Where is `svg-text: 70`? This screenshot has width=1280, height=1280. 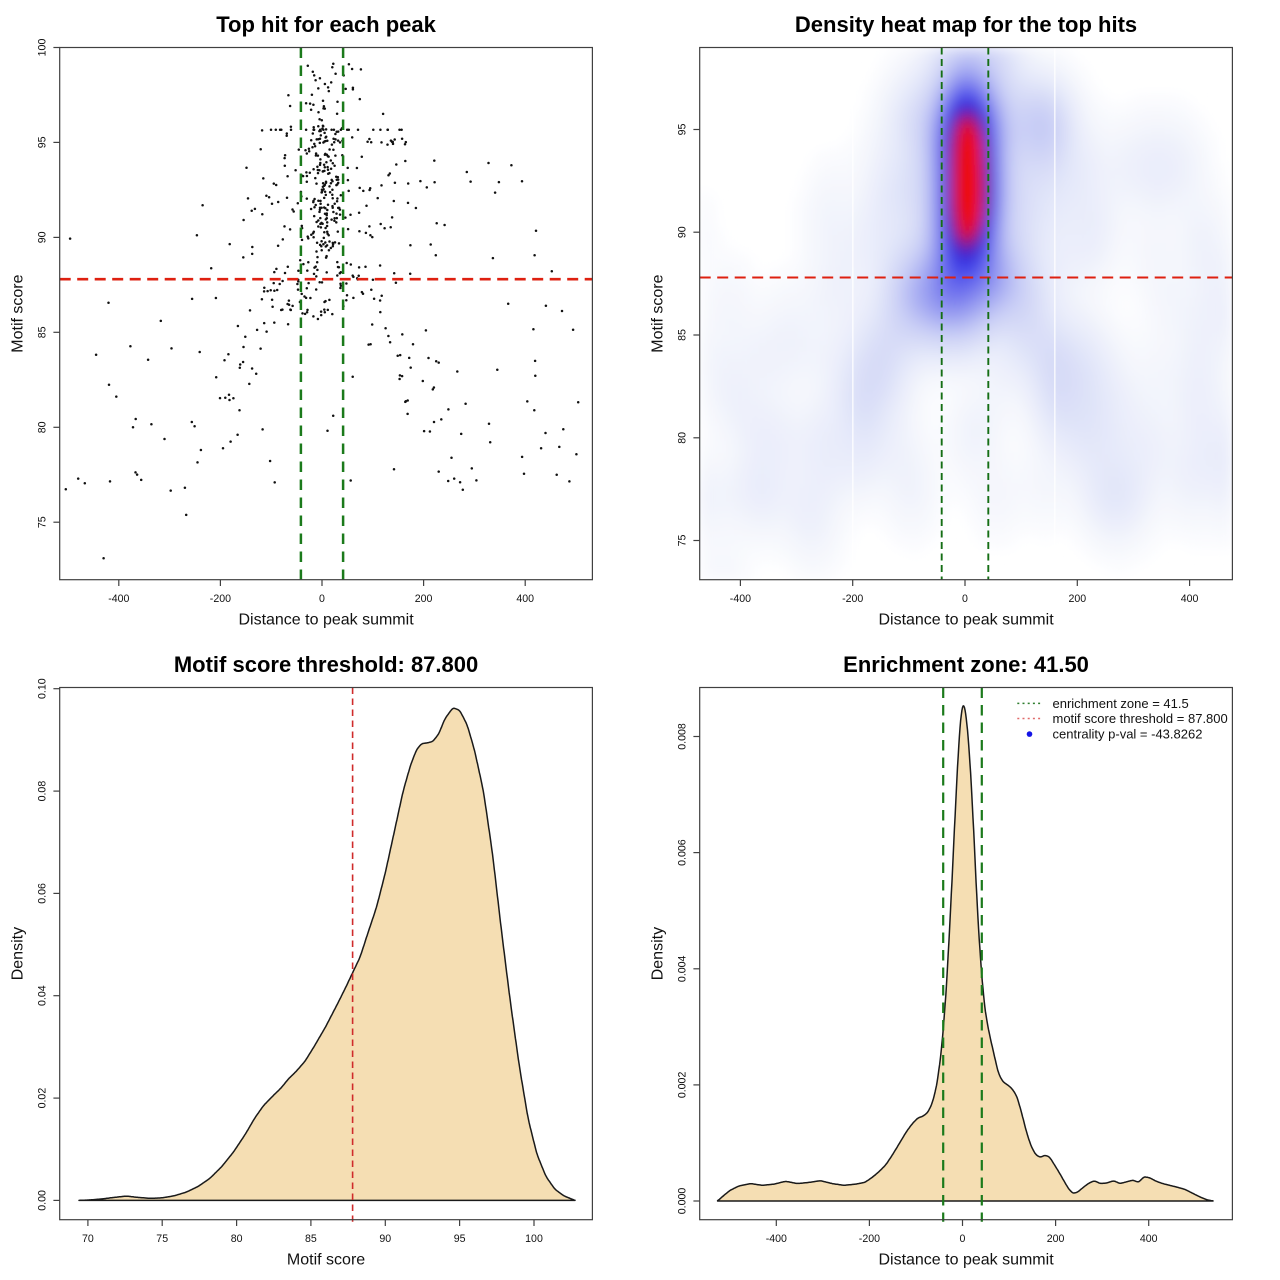
svg-text: 70 is located at coordinates (88, 1239).